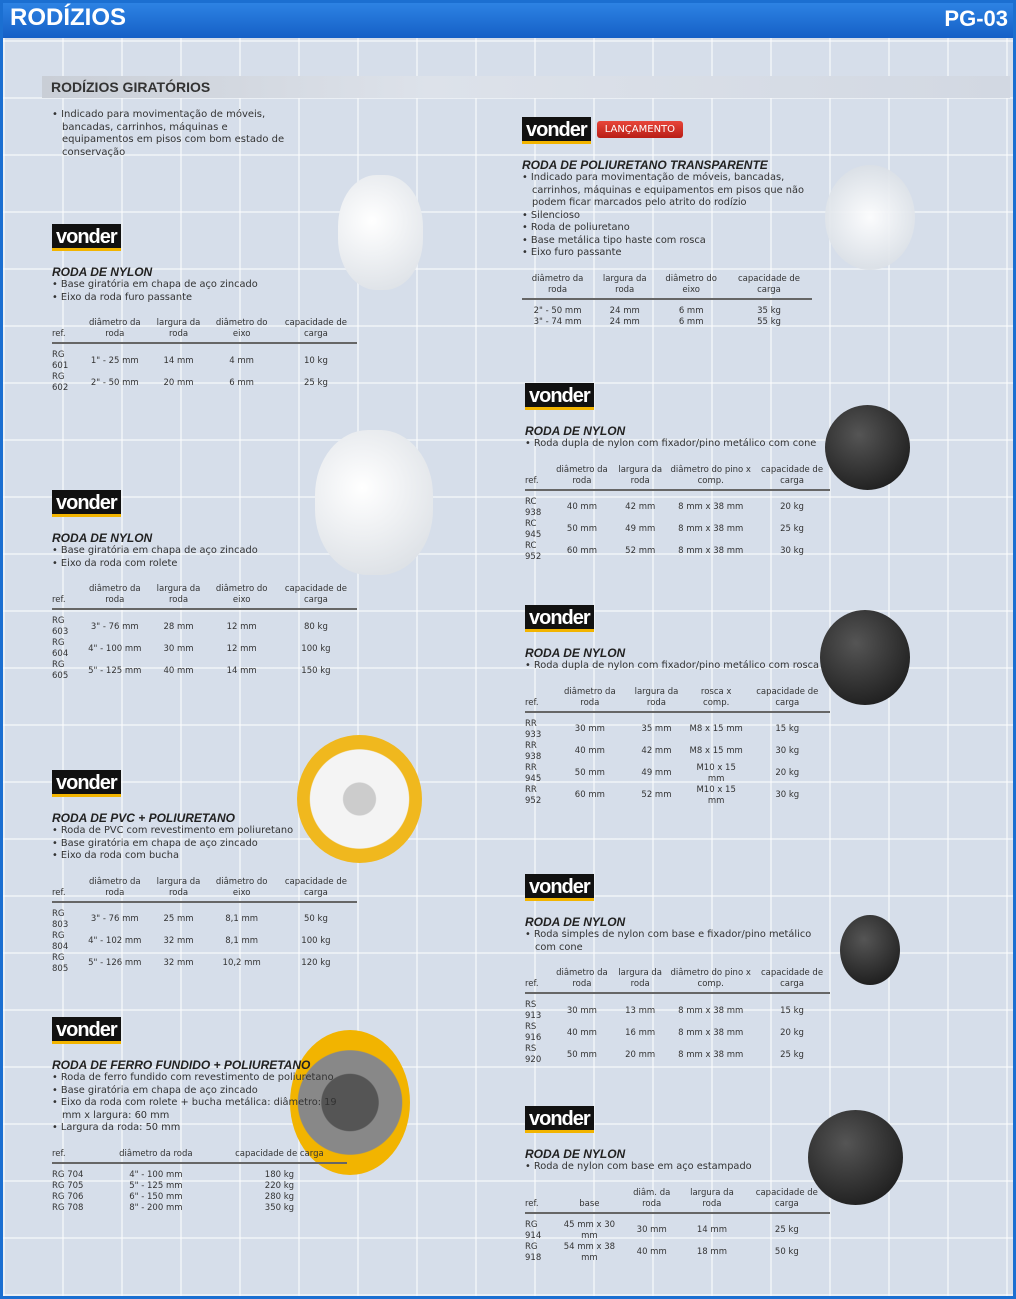  Describe the element at coordinates (792, 529) in the screenshot. I see `table-cell: 25 kg` at that location.